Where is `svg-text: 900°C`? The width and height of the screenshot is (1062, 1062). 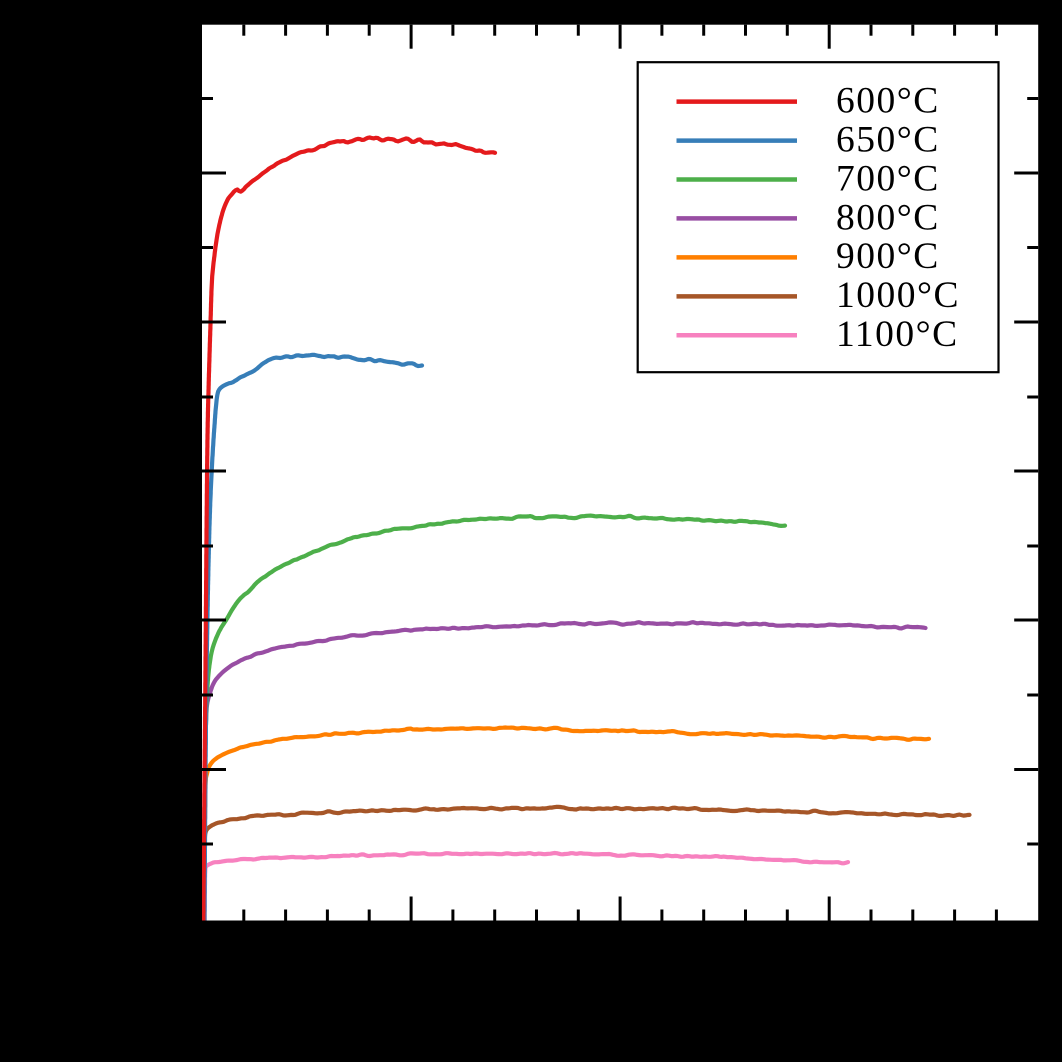
svg-text: 900°C is located at coordinates (888, 256).